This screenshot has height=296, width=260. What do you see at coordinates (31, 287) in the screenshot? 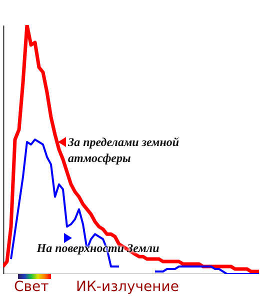
I see `text: Свет` at bounding box center [31, 287].